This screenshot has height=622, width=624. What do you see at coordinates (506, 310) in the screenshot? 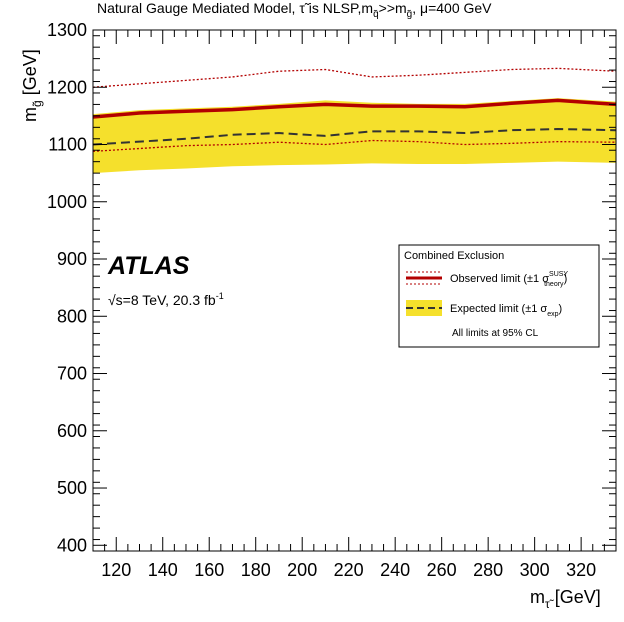
I see `legend-expected-label: Expected limit (±1 σexp)` at bounding box center [506, 310].